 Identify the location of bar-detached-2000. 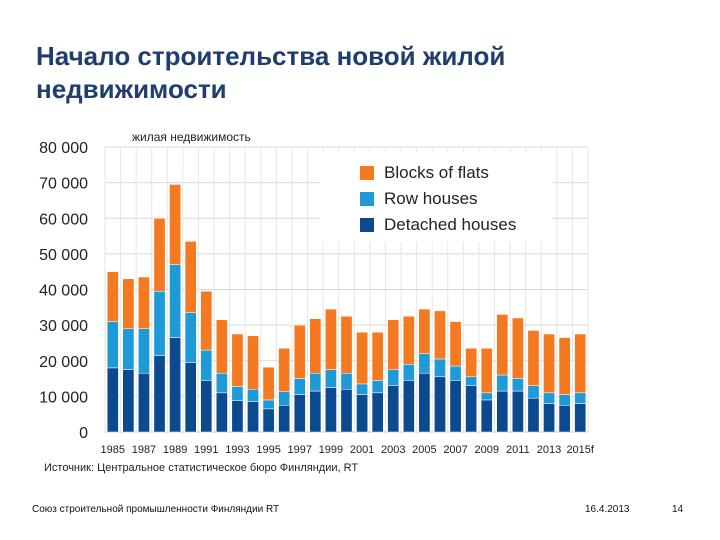
(346, 411).